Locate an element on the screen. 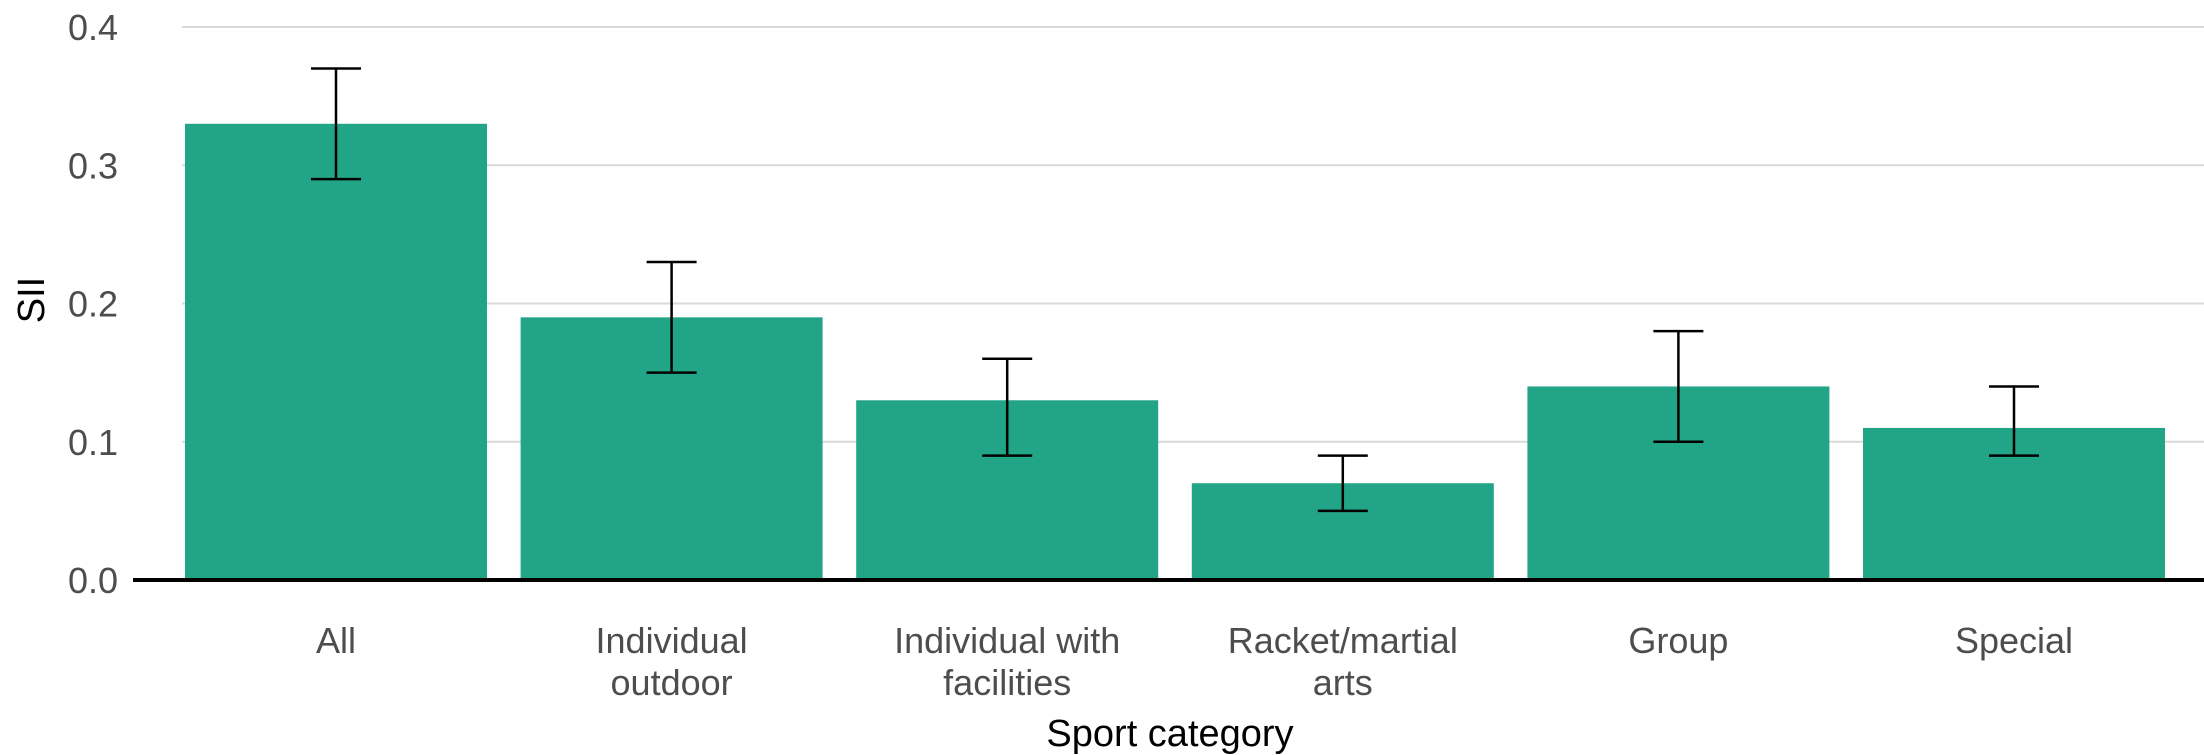 The height and width of the screenshot is (755, 2204). y-tick-label: 0.1 is located at coordinates (93, 442).